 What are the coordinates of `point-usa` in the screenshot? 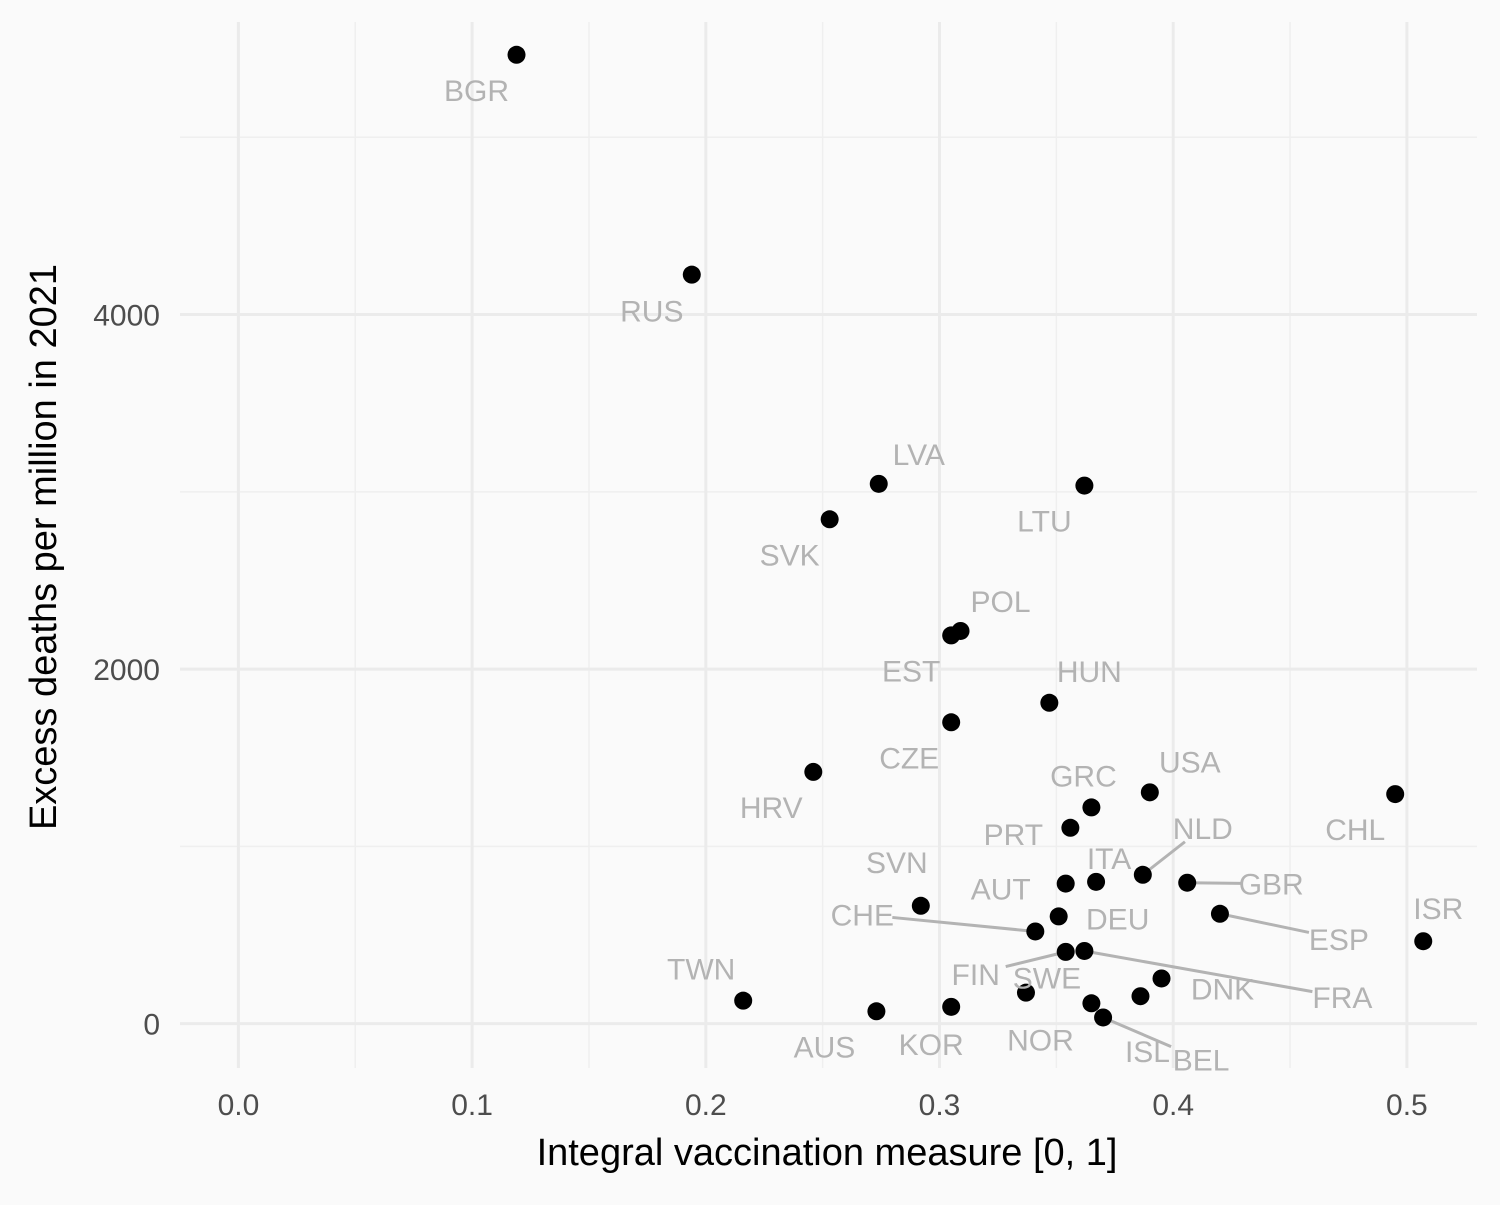 It's located at (1149, 792).